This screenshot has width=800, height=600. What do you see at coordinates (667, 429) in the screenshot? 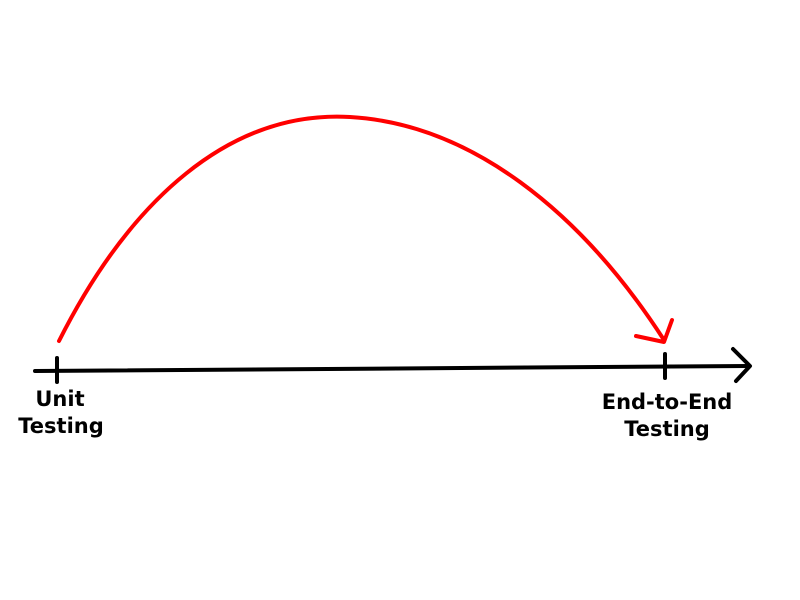
I see `end-label-line2: Testing` at bounding box center [667, 429].